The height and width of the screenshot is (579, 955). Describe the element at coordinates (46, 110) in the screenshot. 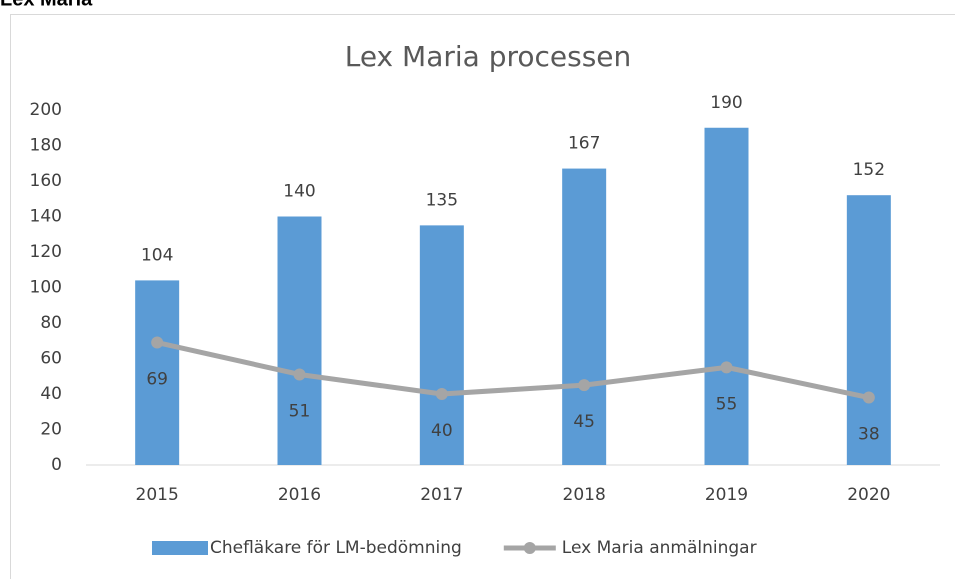

I see `y-tick-label: 200` at that location.